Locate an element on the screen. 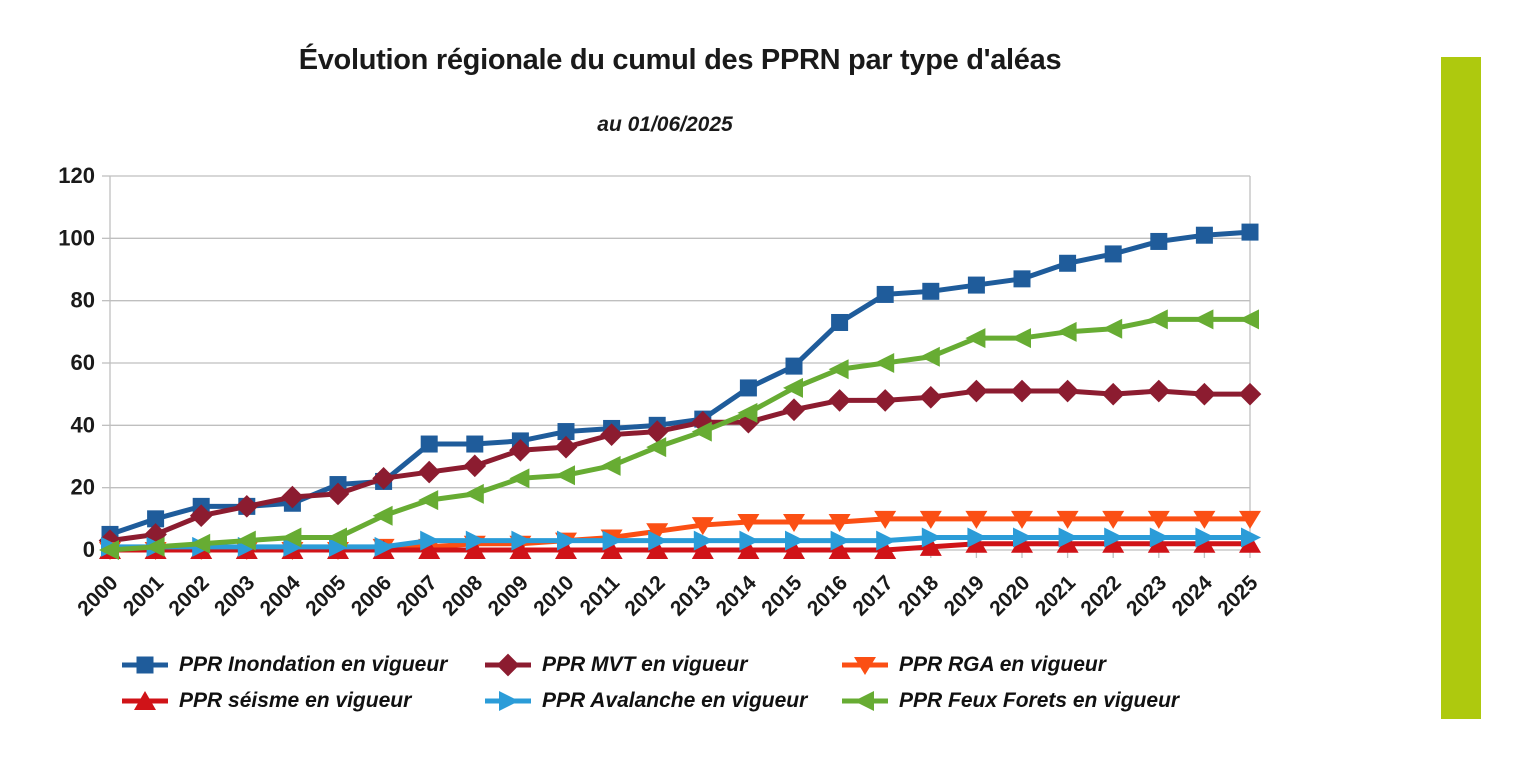  svg-text: 2013 is located at coordinates (690, 595).